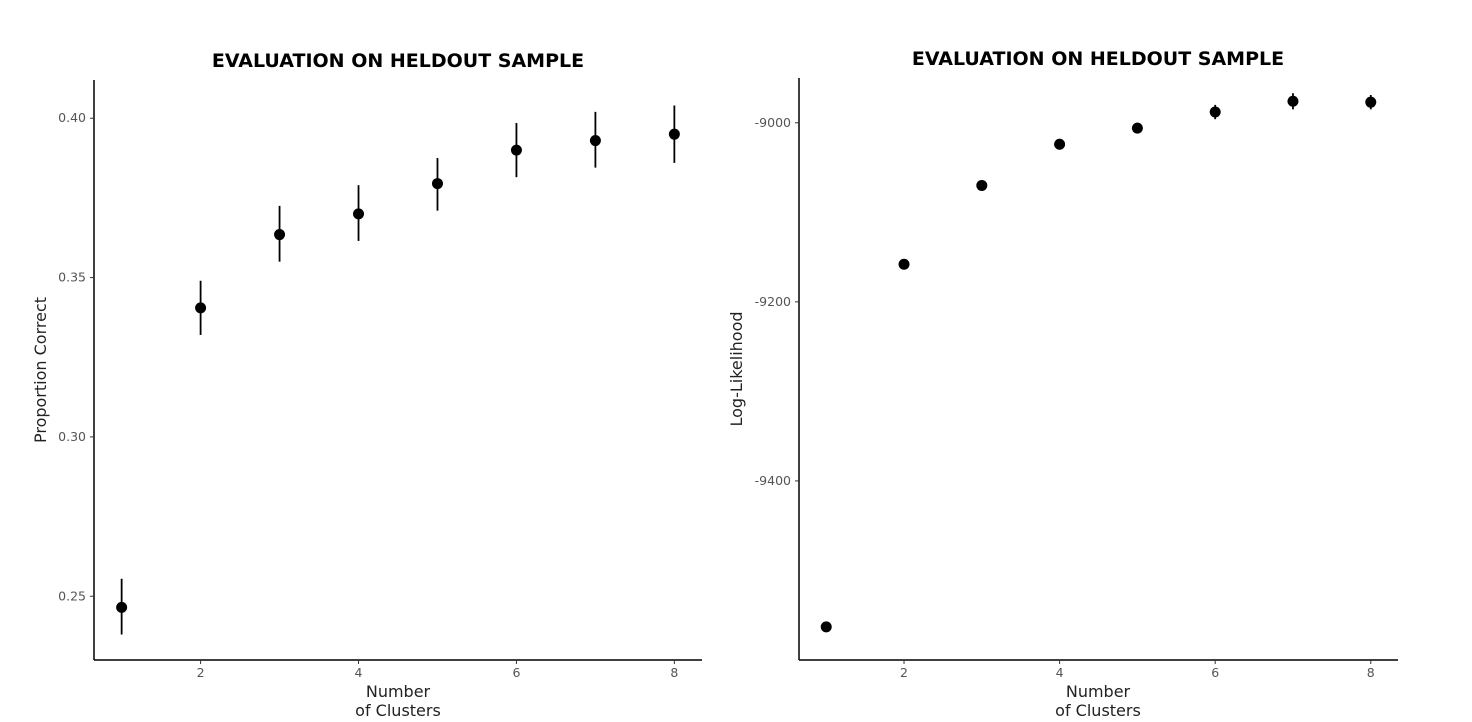 The height and width of the screenshot is (722, 1472). I want to click on y-axis-title: Log-Likelihood, so click(736, 368).